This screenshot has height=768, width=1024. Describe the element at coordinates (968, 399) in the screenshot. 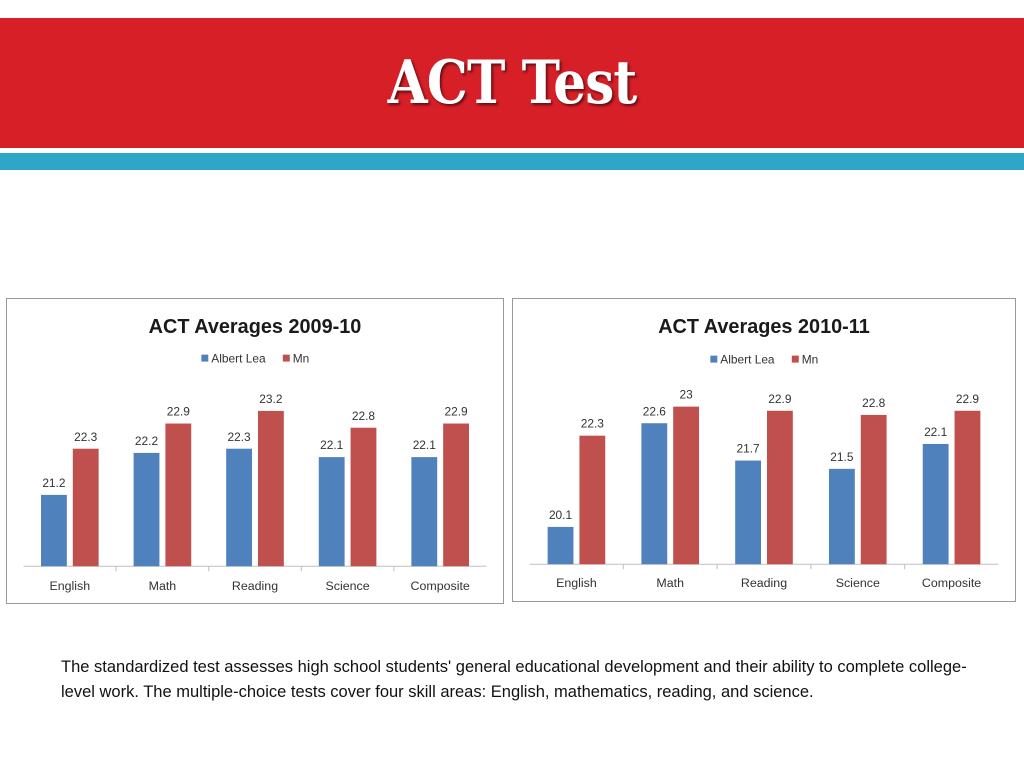

I see `chart2-data-label-1-4: 22.9` at that location.